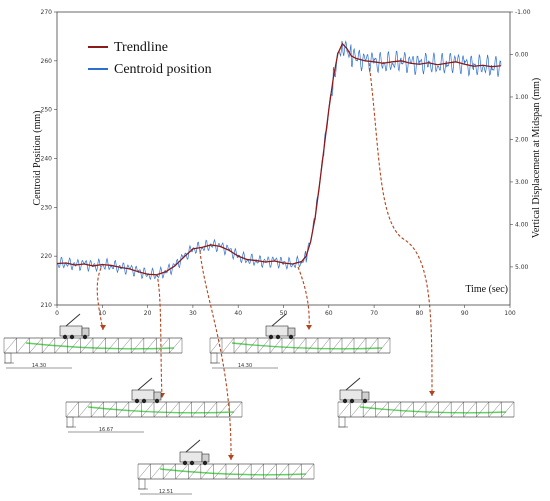 This screenshot has height=501, width=550. Describe the element at coordinates (102, 313) in the screenshot. I see `x-tick-label: 10` at that location.